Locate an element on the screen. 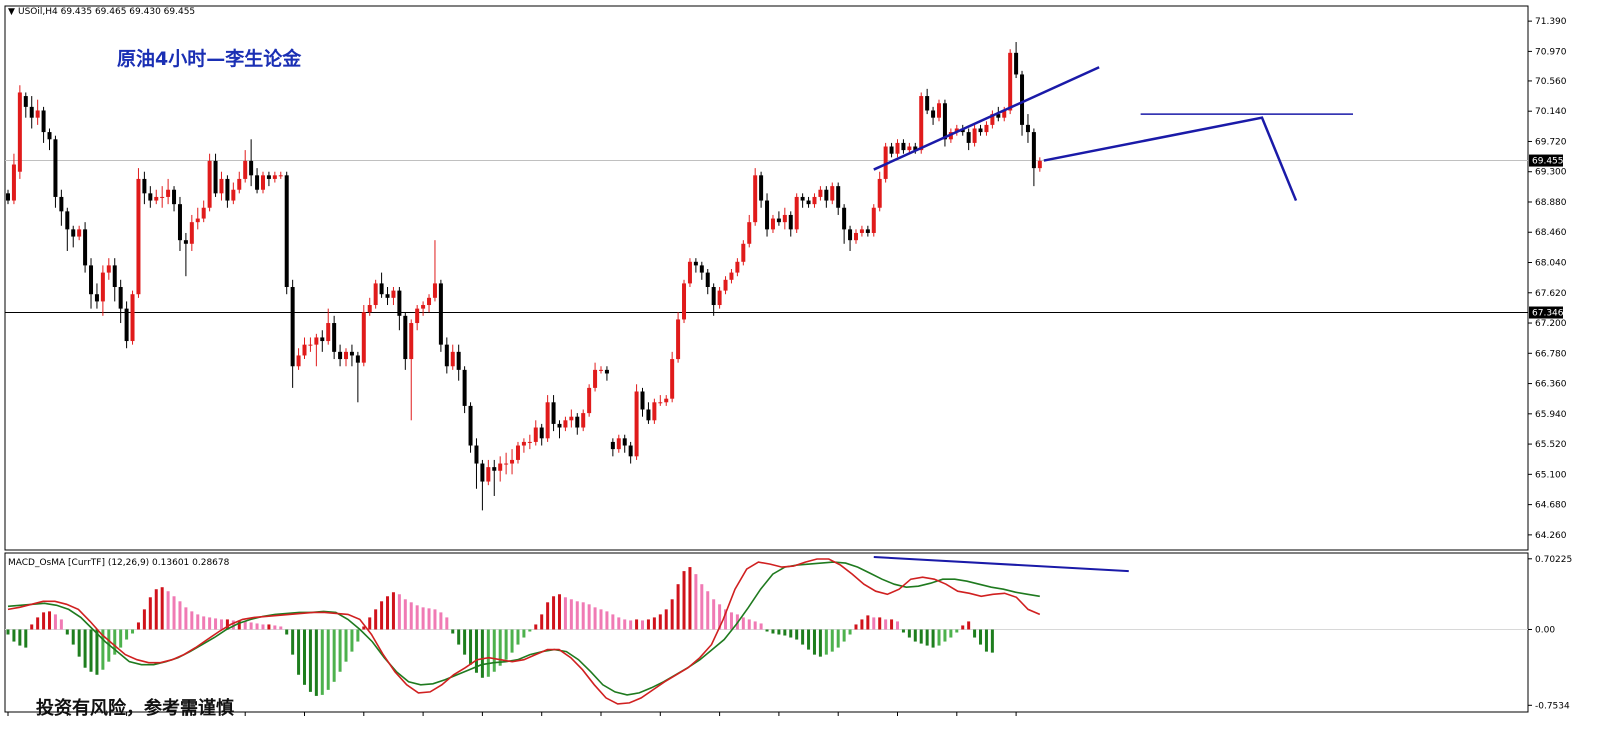 The image size is (1600, 731). price-tick-label: 69.300 is located at coordinates (1551, 173).